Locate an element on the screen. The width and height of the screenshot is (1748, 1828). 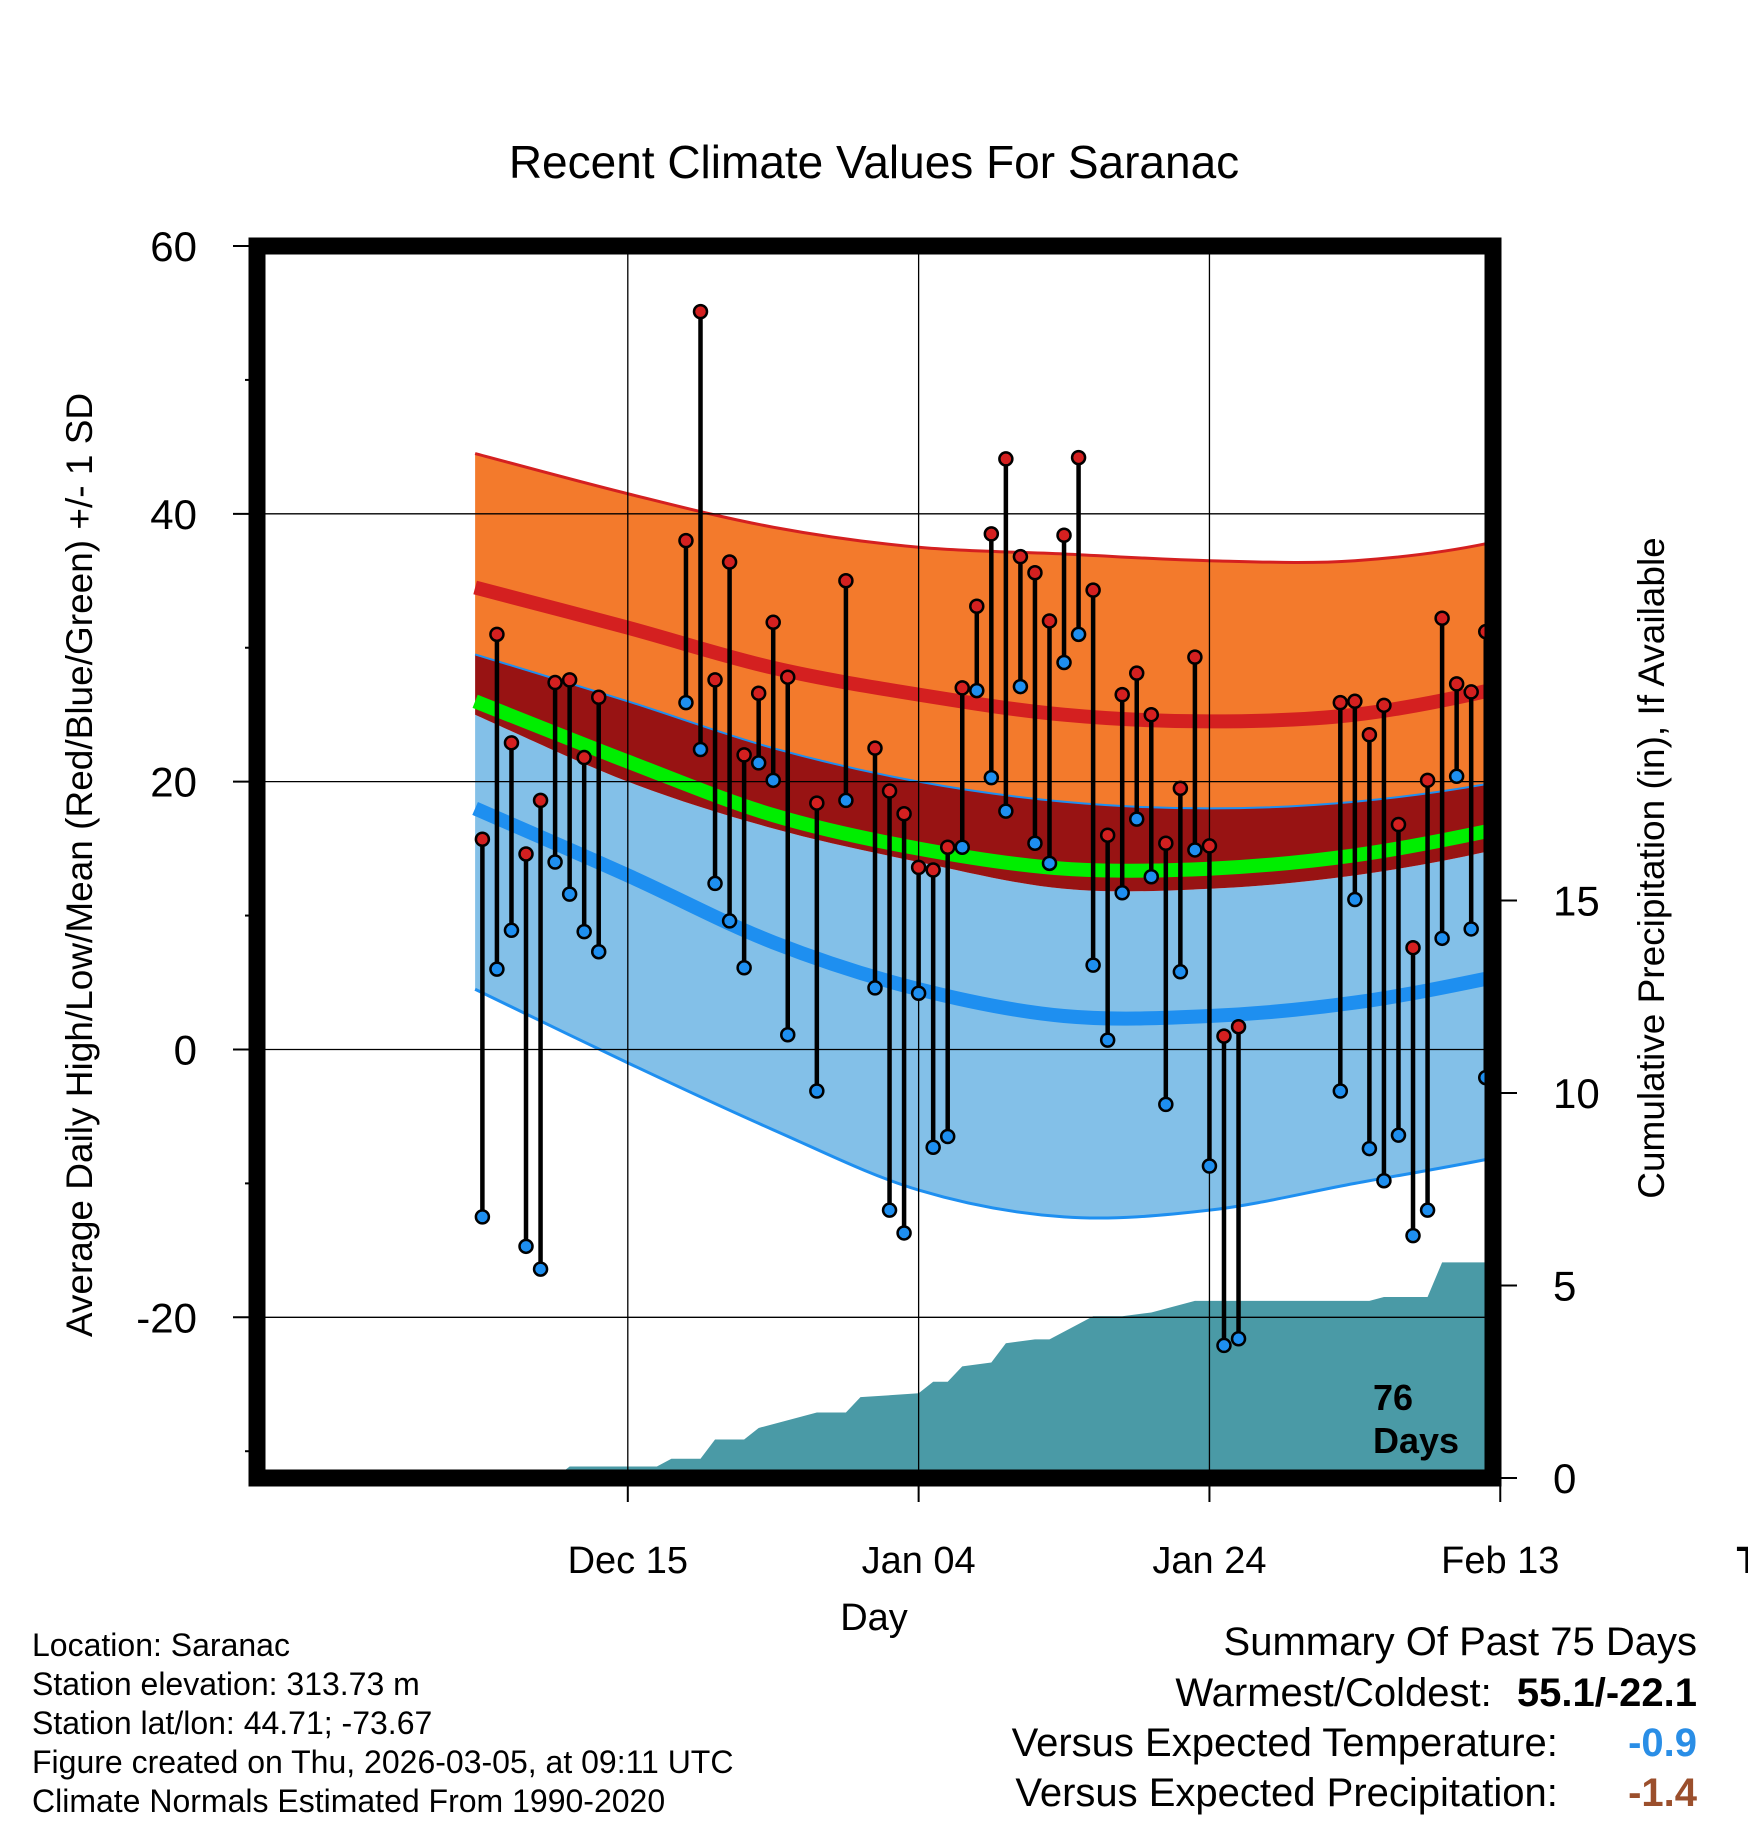
summary-precip-row: Versus Expected Precipitation: -1.4 is located at coordinates (1356, 1793).